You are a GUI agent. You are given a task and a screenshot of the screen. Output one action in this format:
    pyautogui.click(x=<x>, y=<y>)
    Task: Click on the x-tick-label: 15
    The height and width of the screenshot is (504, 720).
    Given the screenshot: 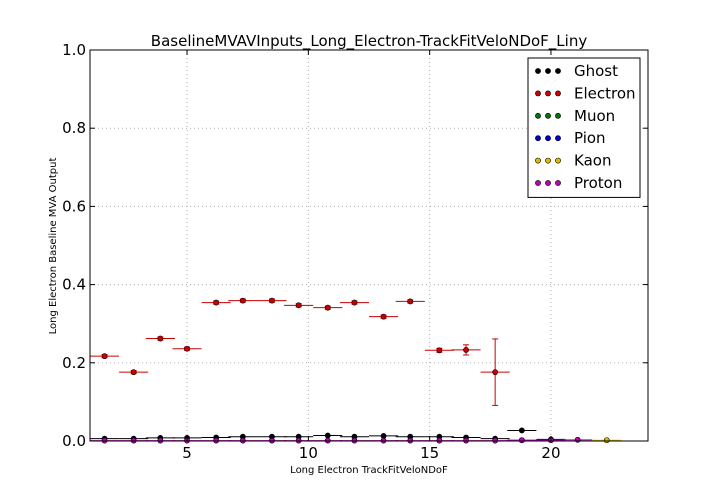 What is the action you would take?
    pyautogui.click(x=429, y=453)
    